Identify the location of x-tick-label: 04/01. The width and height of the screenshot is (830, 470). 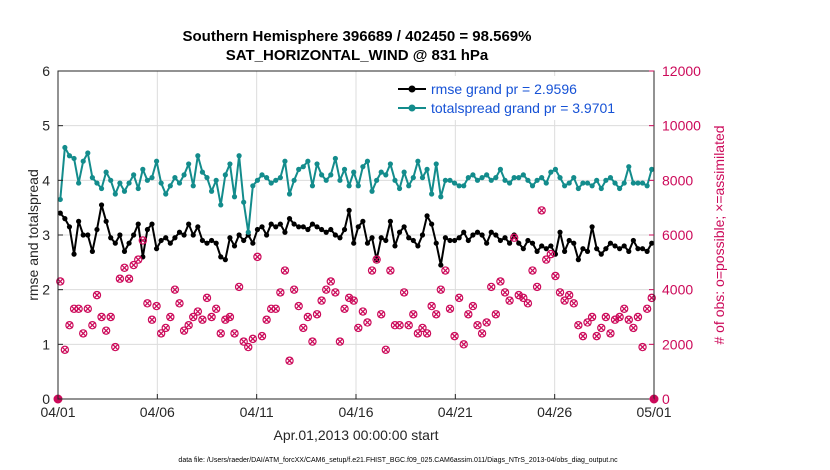
(57, 412).